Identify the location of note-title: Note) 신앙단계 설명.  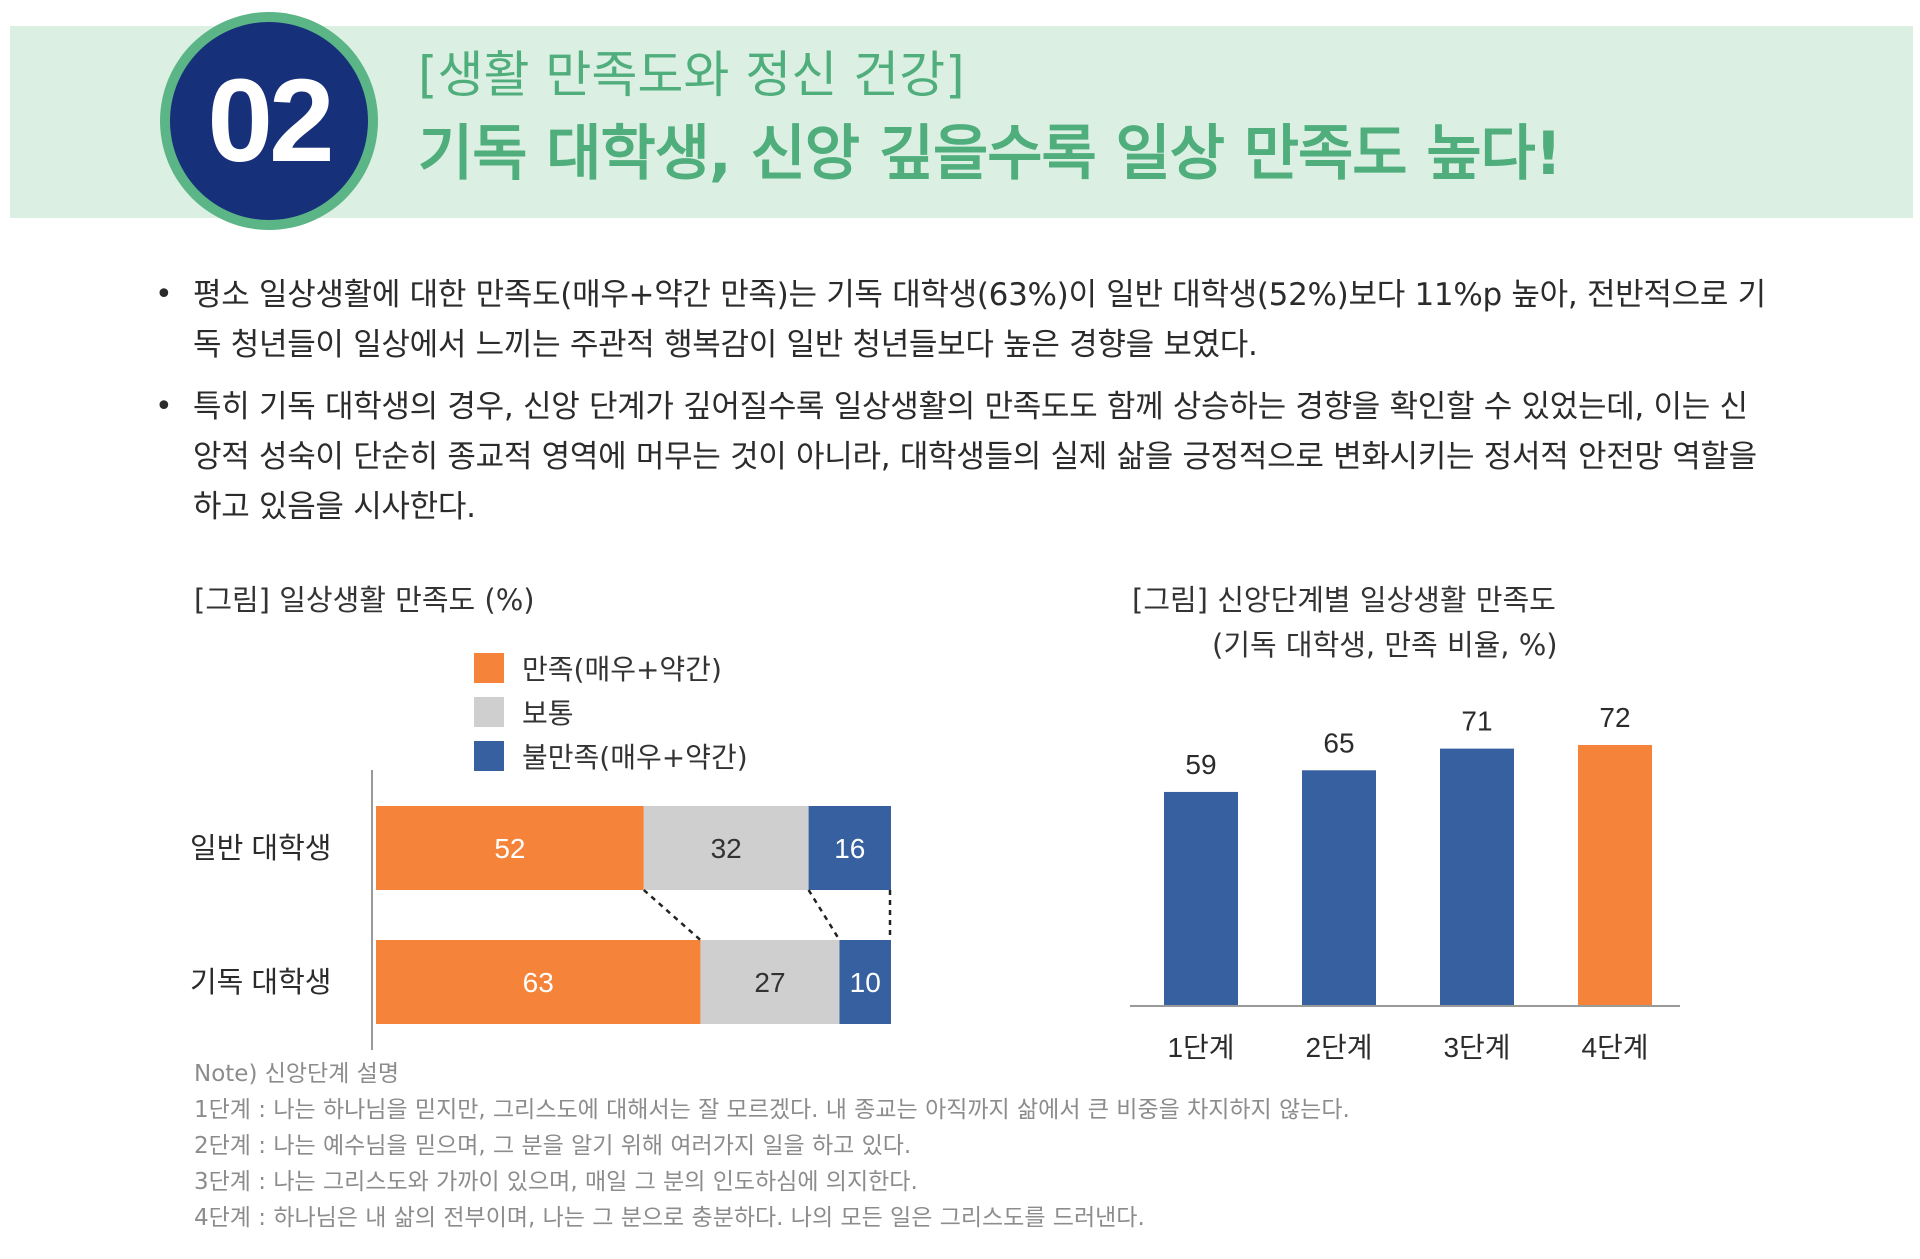
(297, 1074).